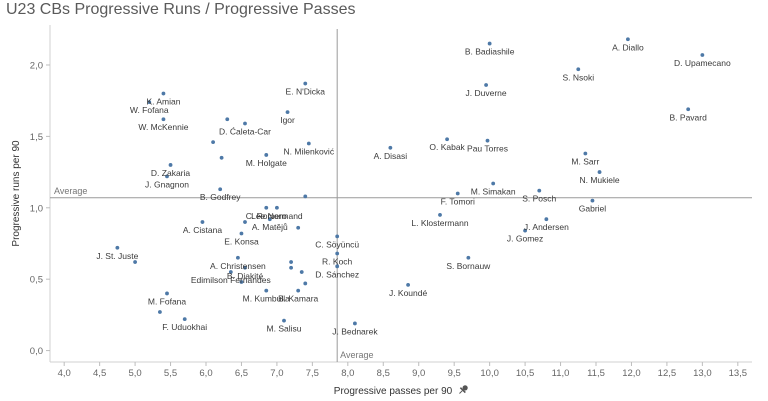  Describe the element at coordinates (493, 192) in the screenshot. I see `point-label: M. Simakan` at that location.